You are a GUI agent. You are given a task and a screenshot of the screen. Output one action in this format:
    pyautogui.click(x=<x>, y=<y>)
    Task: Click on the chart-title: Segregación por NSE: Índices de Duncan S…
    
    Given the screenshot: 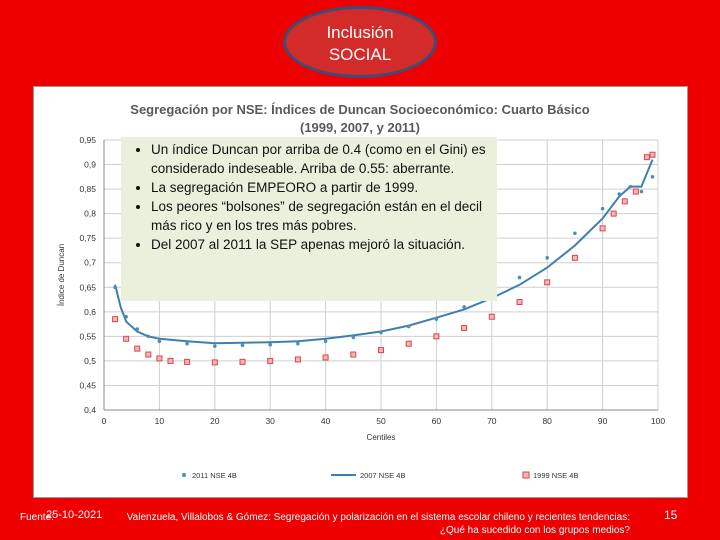 What is the action you would take?
    pyautogui.click(x=359, y=109)
    